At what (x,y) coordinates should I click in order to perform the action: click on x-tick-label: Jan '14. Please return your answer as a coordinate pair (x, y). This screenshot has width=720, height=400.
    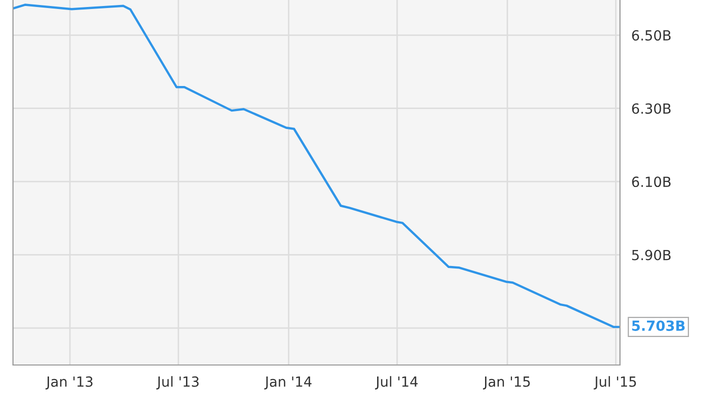
    Looking at the image, I should click on (288, 383).